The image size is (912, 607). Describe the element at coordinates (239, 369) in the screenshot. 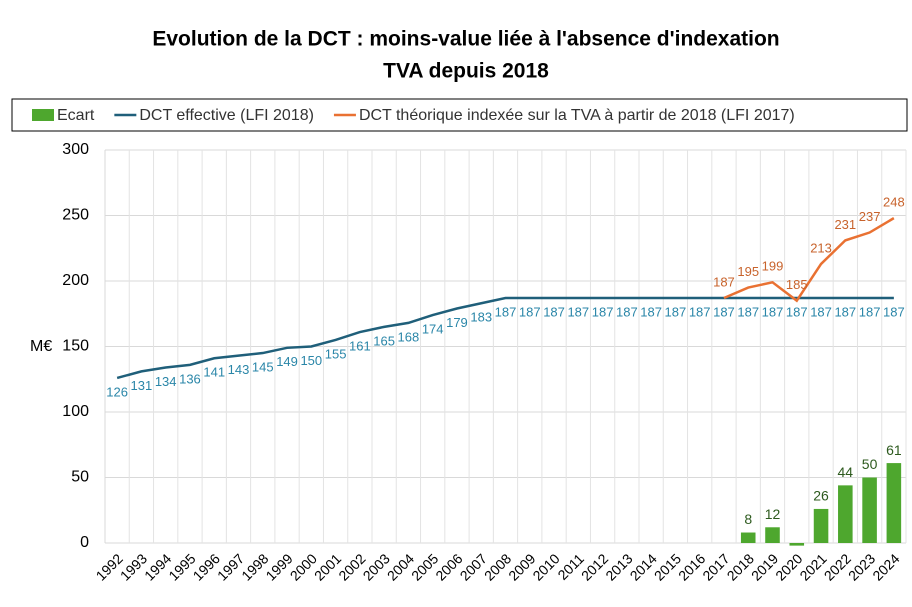

I see `data-label: 143` at that location.